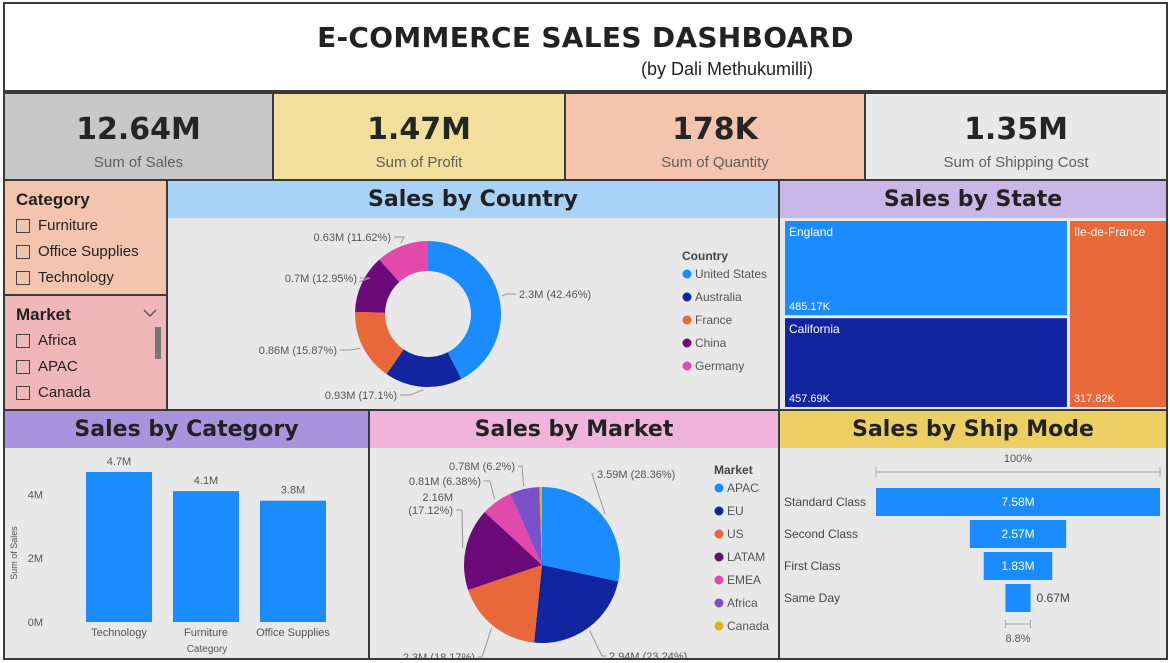  What do you see at coordinates (482, 467) in the screenshot?
I see `data-label: 0.78M (6.2%)` at bounding box center [482, 467].